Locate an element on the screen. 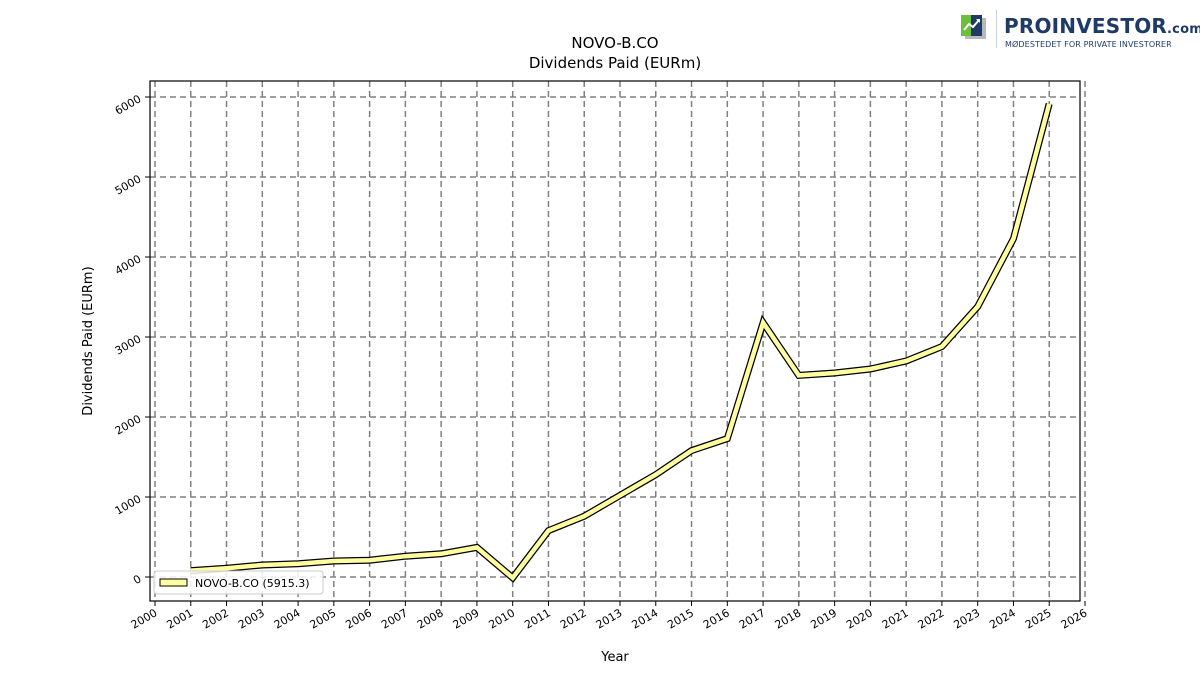 Image resolution: width=1200 pixels, height=675 pixels. x-tick-label: 2024 is located at coordinates (1002, 618).